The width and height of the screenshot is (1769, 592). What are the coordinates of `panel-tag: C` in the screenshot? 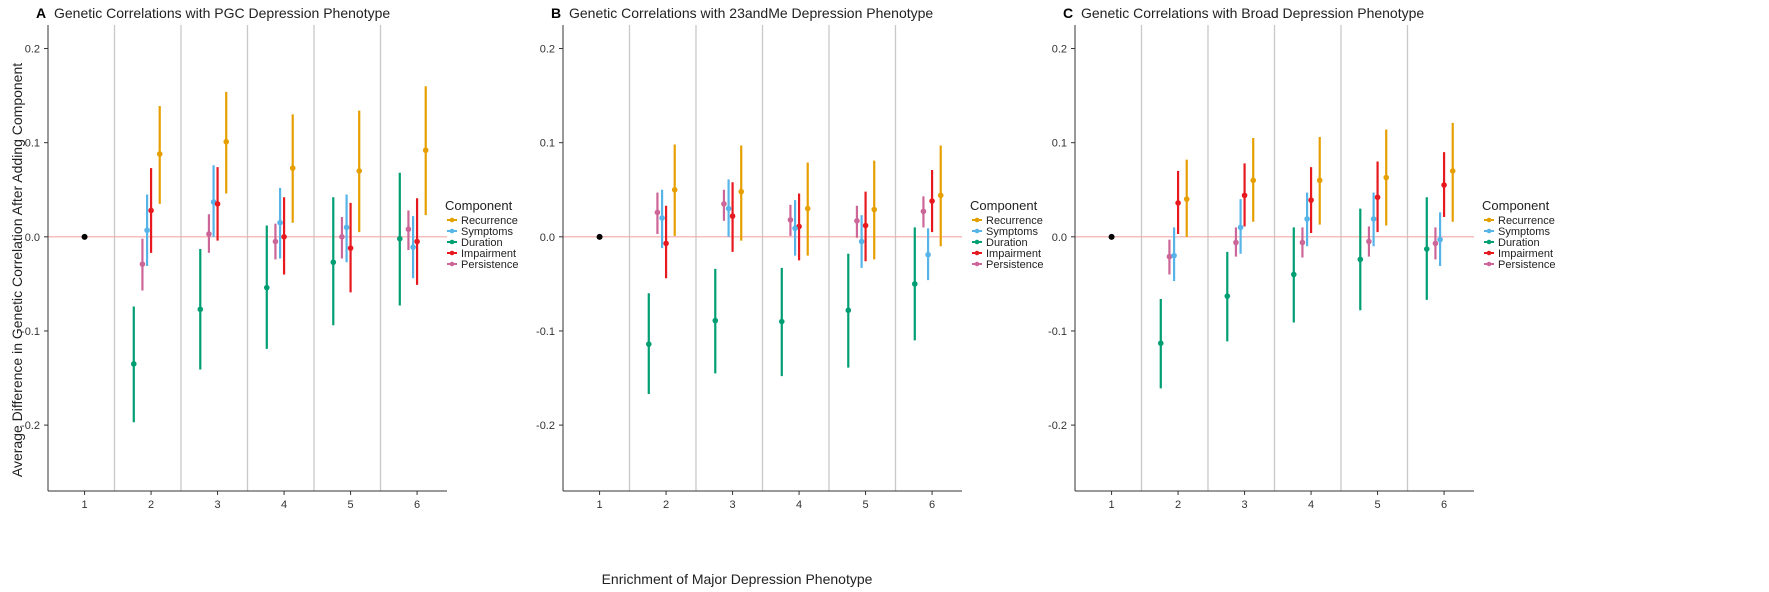 It's located at (1068, 13).